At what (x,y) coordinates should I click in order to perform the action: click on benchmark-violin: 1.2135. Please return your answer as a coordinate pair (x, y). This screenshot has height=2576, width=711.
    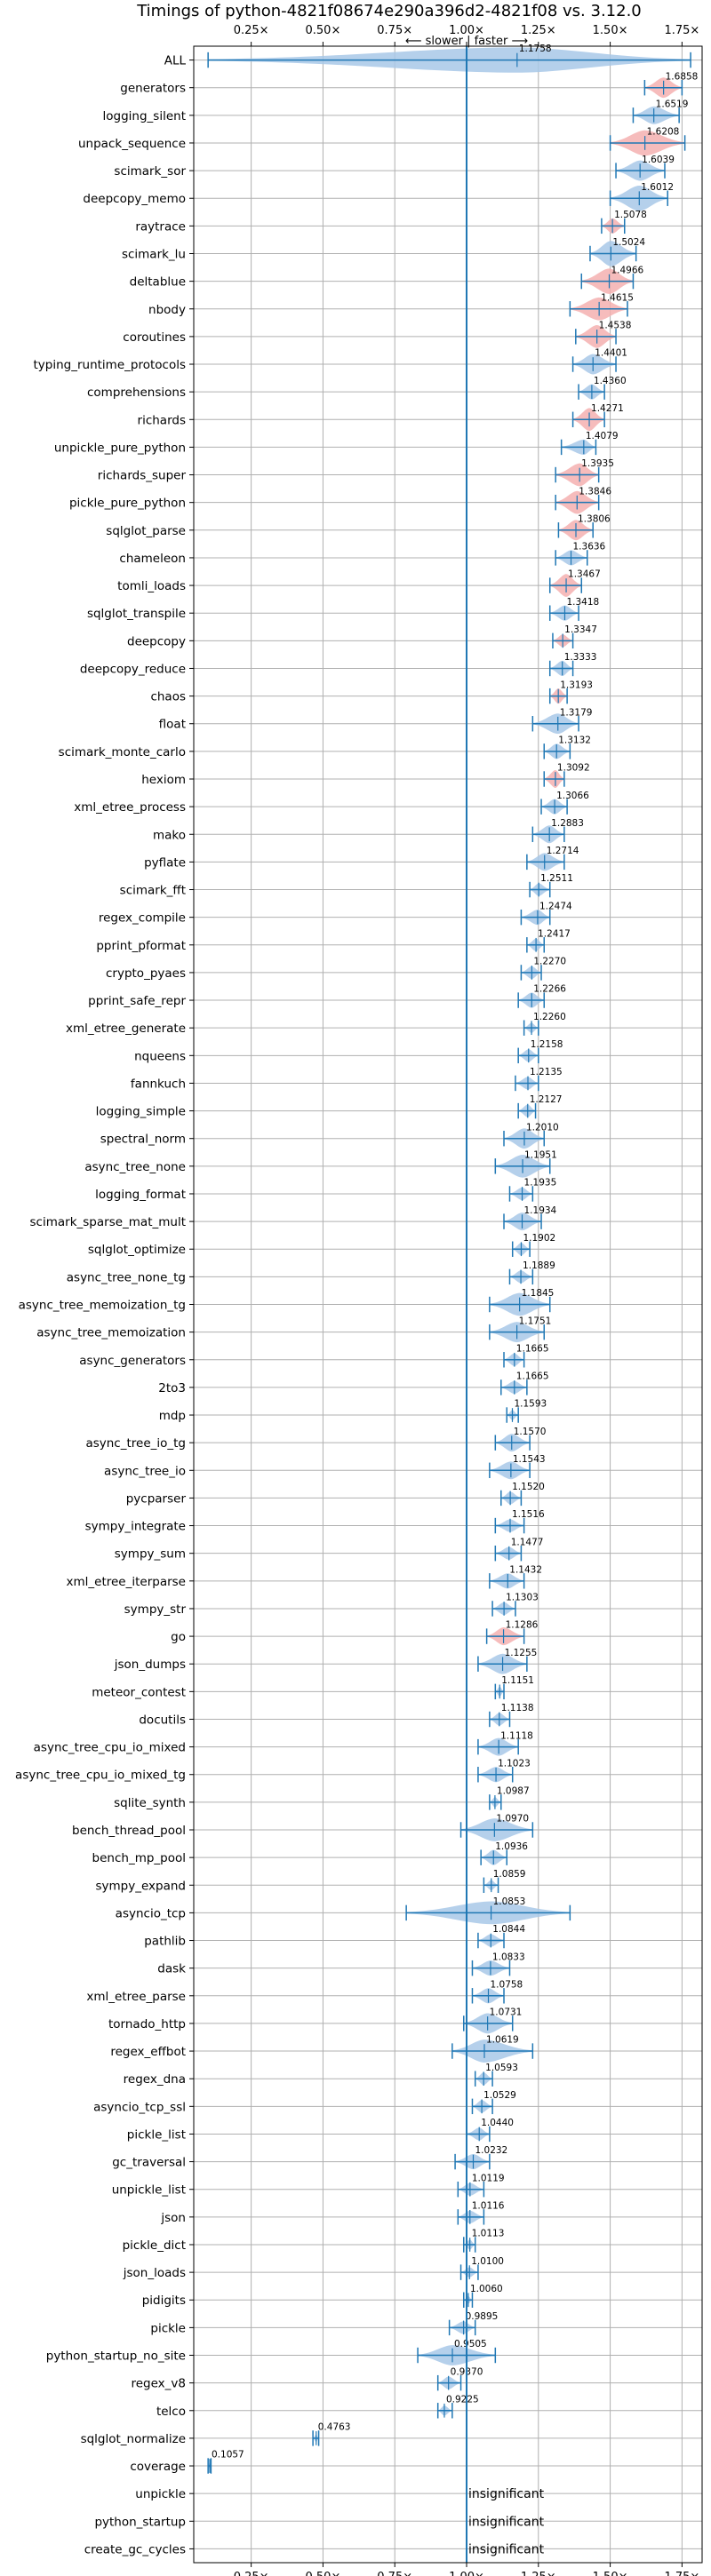
    Looking at the image, I should click on (539, 1079).